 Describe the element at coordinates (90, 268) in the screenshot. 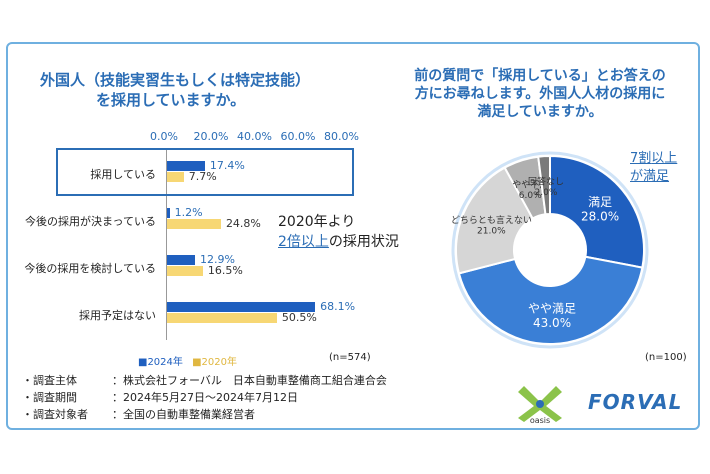

I see `category-label: 今後の採用を検討している` at that location.